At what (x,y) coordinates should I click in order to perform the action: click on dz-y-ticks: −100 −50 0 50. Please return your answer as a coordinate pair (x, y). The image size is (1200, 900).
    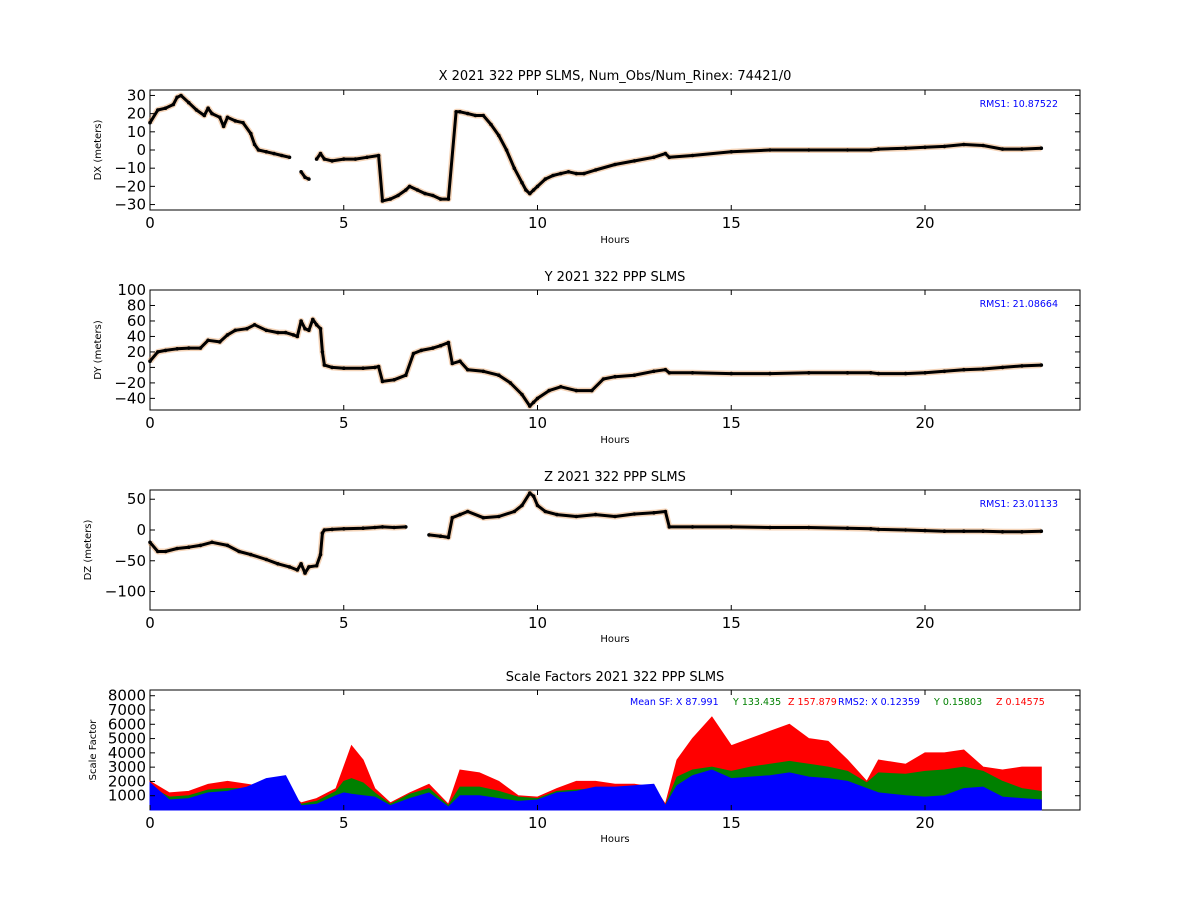
    Looking at the image, I should click on (592, 545).